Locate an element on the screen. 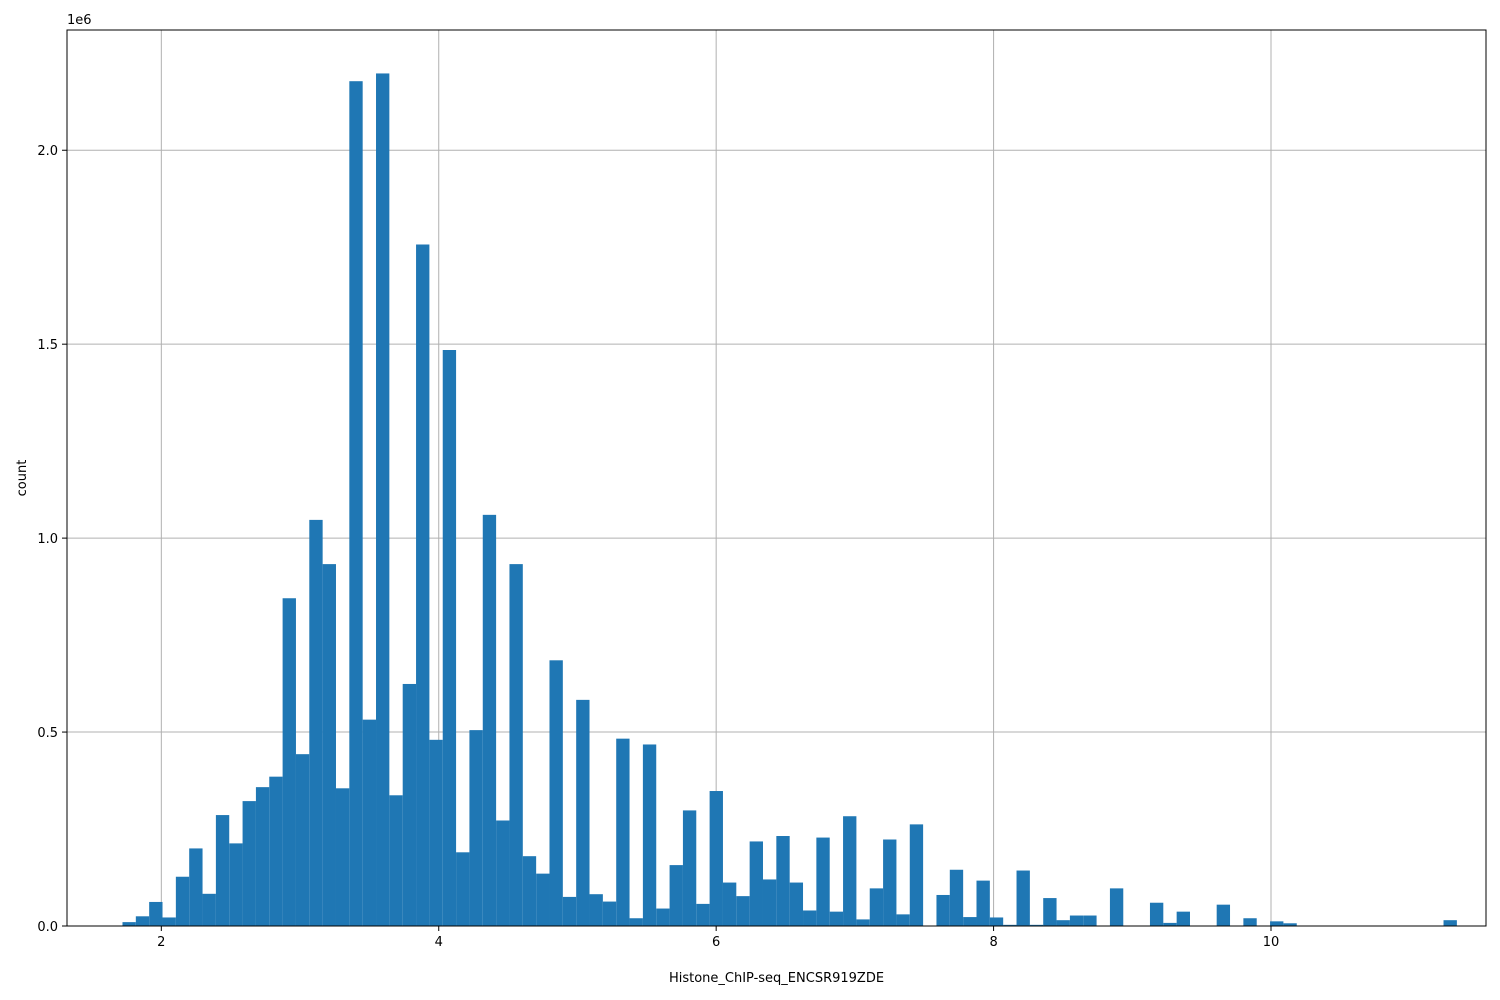 The image size is (1500, 1000). x-tick-label: 2 is located at coordinates (161, 942).